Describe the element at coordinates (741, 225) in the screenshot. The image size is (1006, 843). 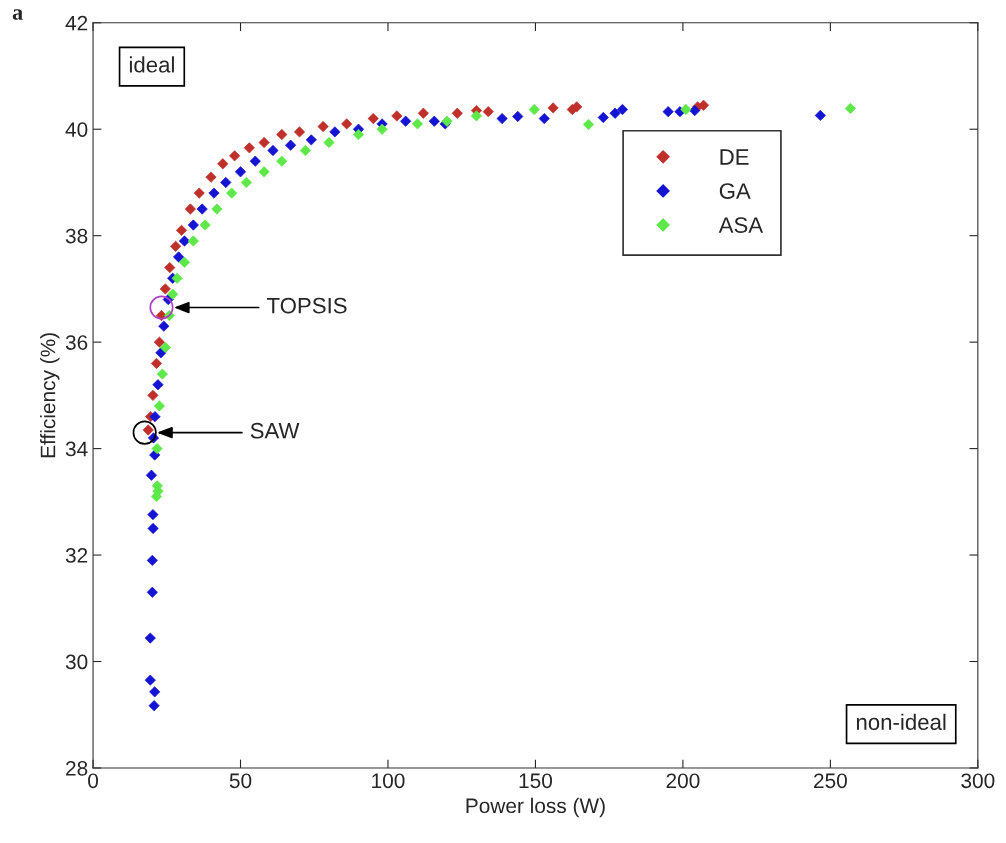
I see `legend-label: ASA` at that location.